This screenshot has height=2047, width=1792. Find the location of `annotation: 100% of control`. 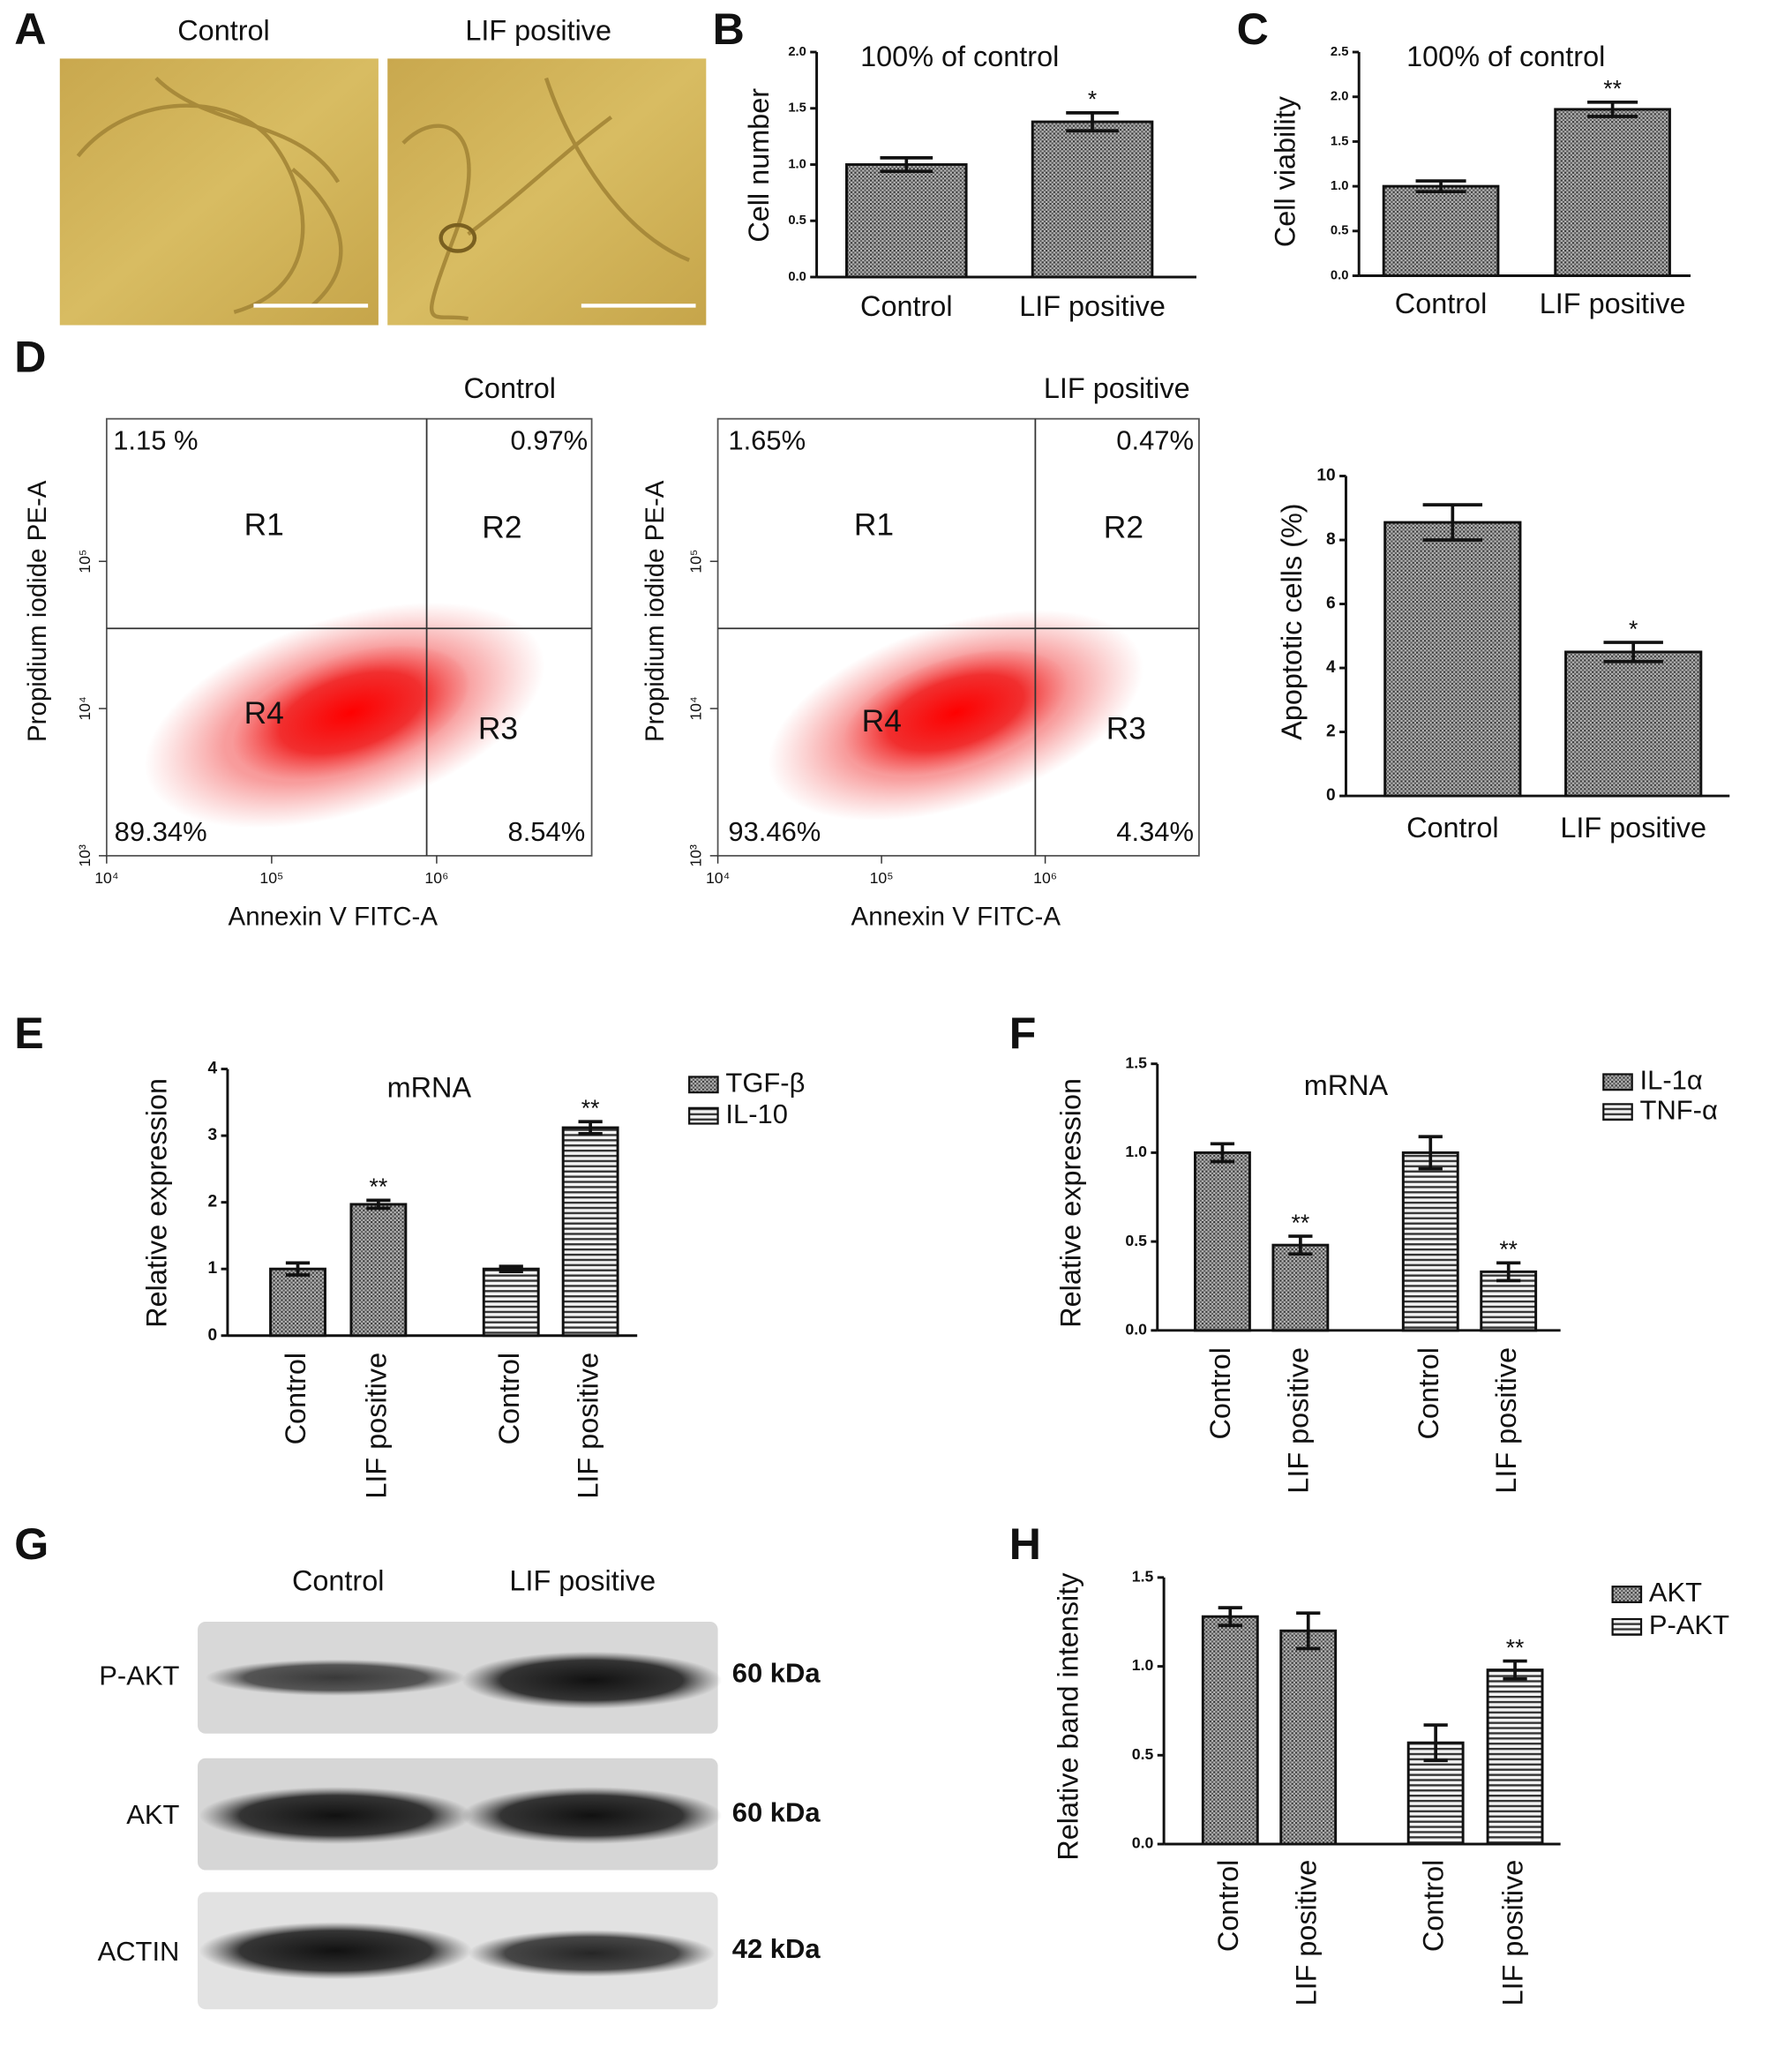

annotation: 100% of control is located at coordinates (1505, 56).